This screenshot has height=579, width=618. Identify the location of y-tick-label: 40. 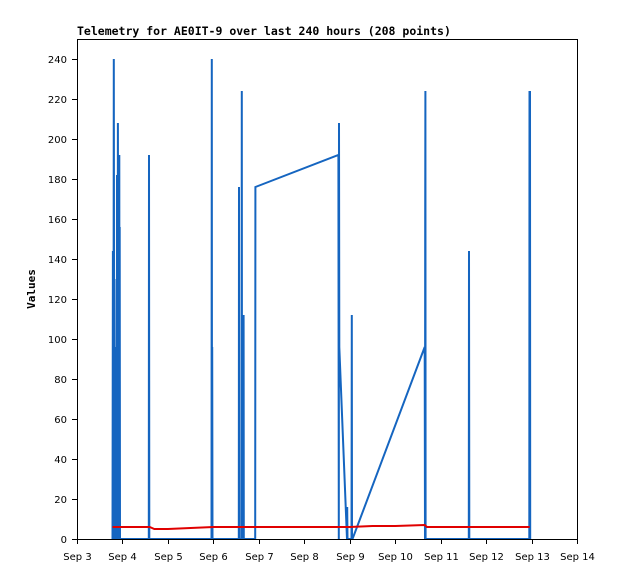
(60, 460).